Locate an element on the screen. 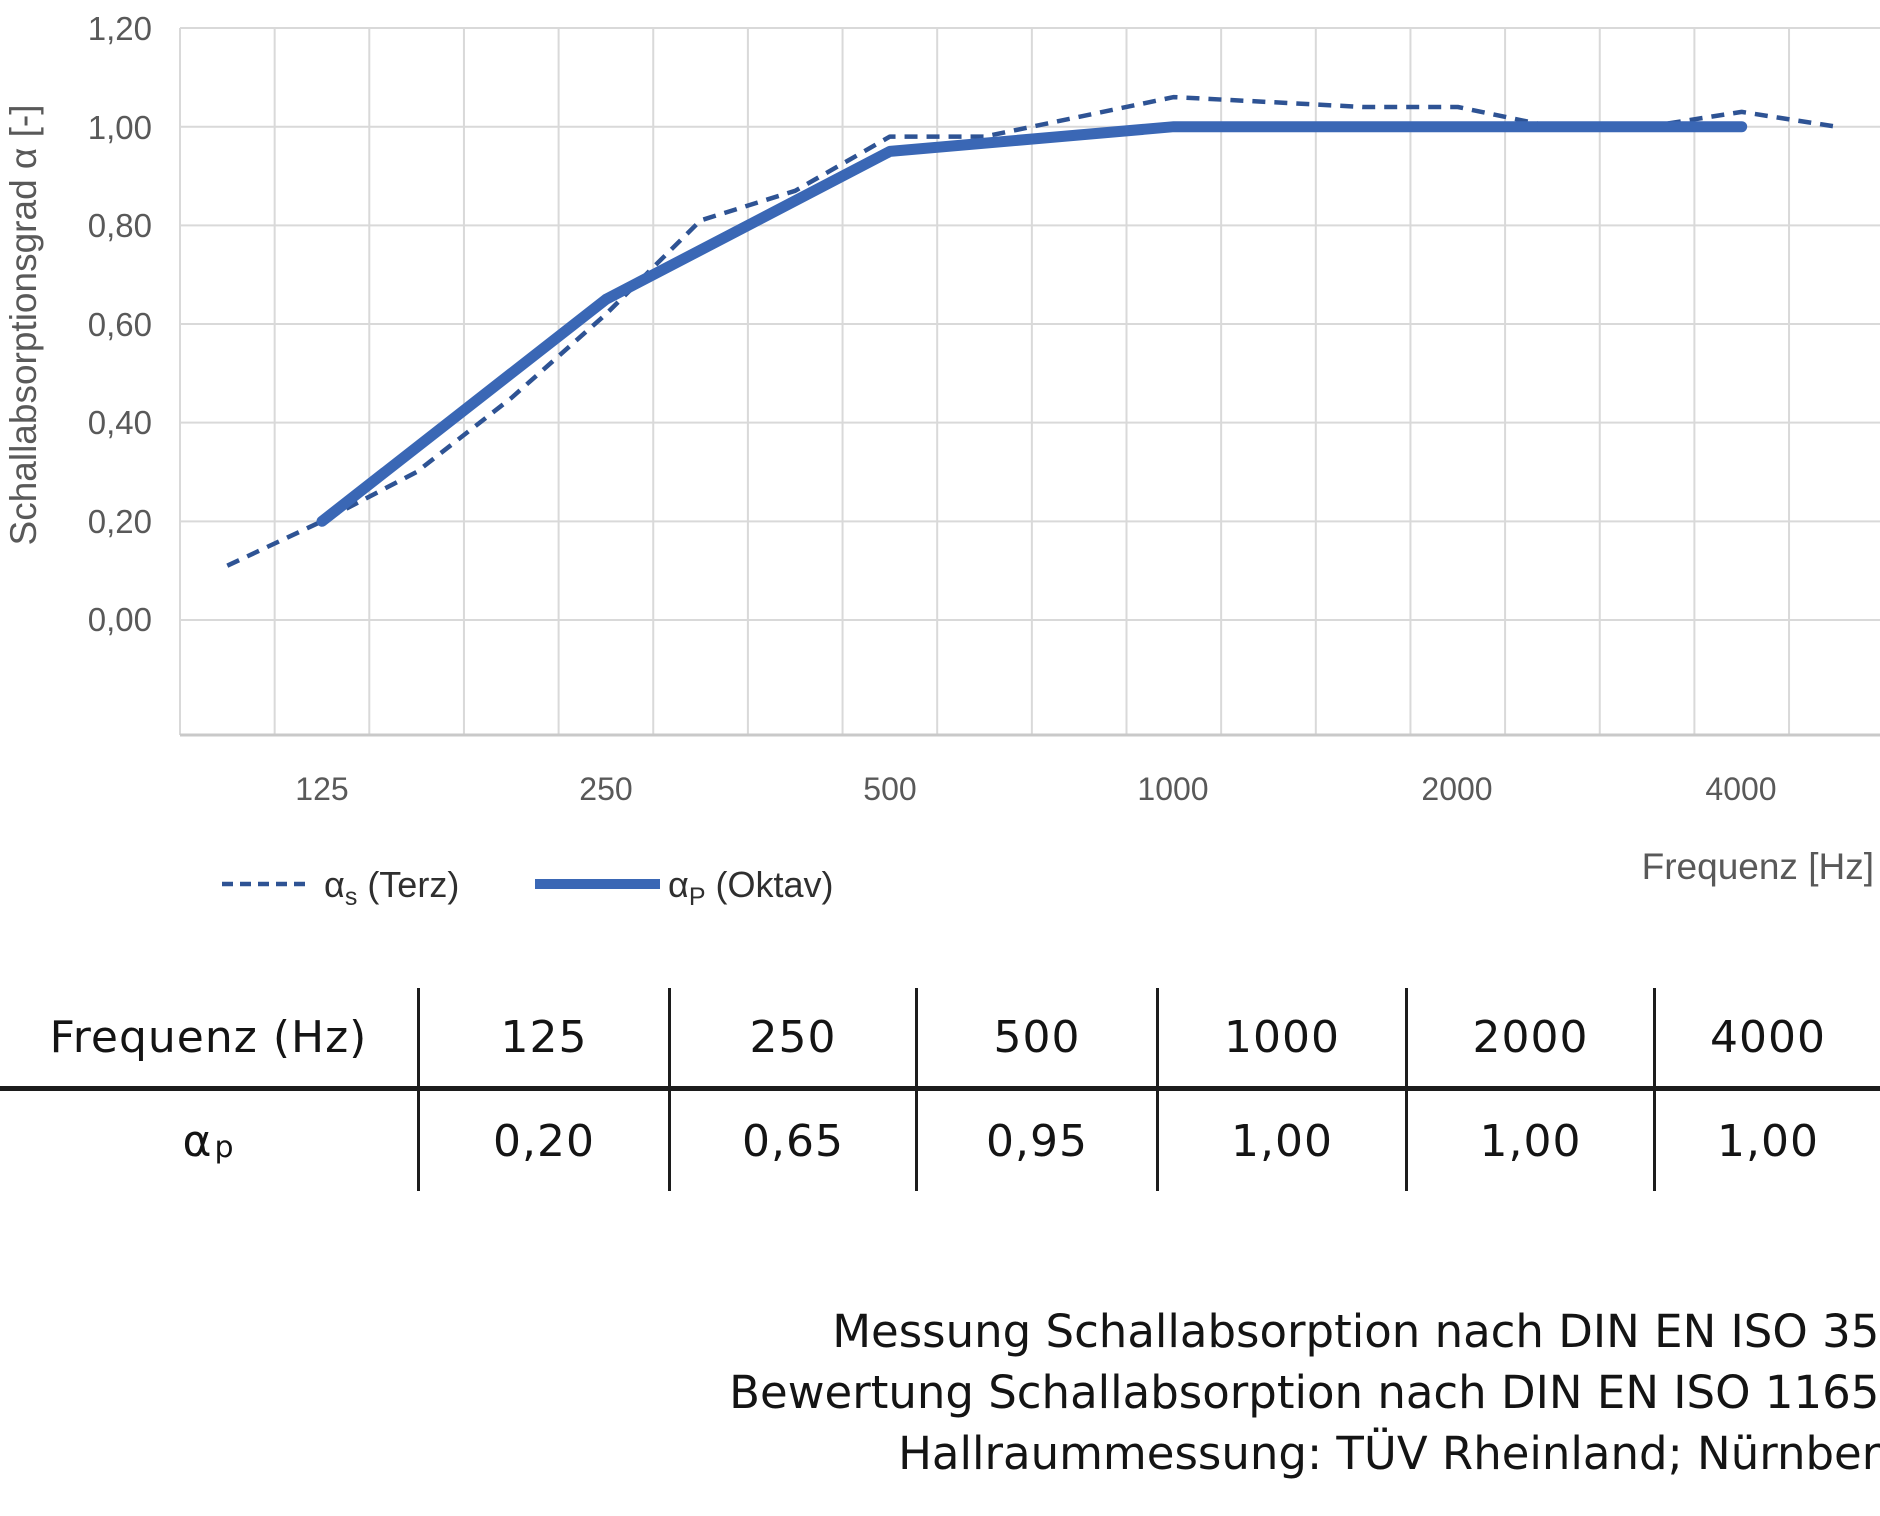 This screenshot has height=1516, width=1880. y-tick: 0,80 is located at coordinates (120, 225).